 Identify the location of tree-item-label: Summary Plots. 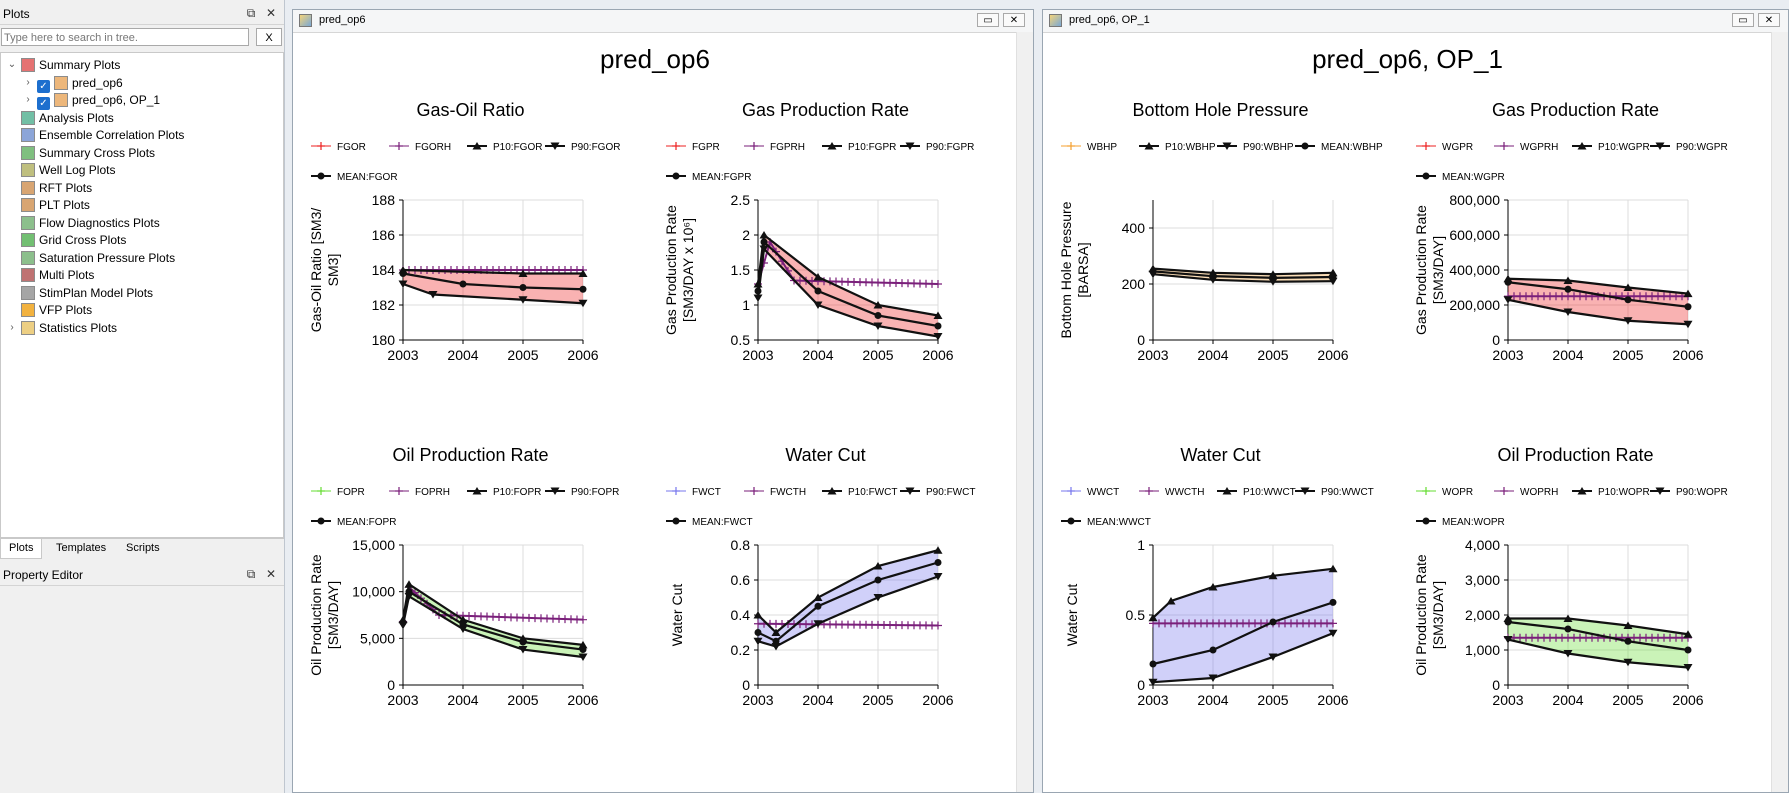
(80, 65).